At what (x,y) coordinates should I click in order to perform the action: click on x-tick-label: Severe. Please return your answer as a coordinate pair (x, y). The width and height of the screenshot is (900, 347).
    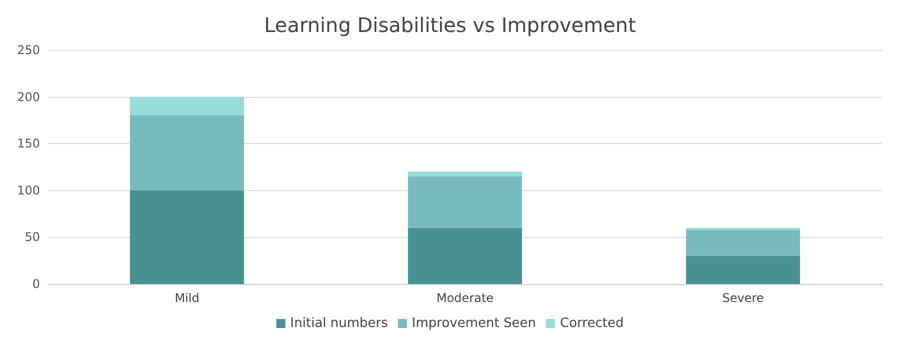
    Looking at the image, I should click on (743, 298).